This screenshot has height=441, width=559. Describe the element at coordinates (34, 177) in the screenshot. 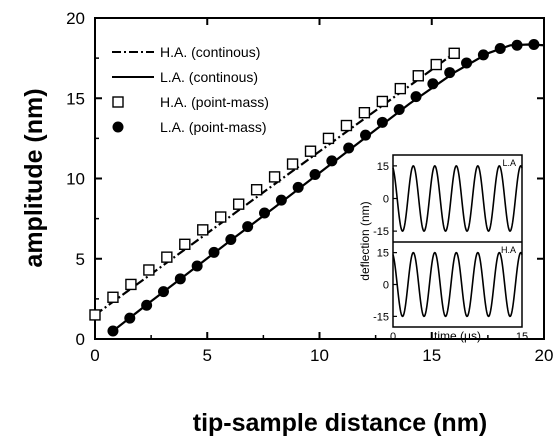

I see `y-axis-title: amplitude (nm)` at that location.